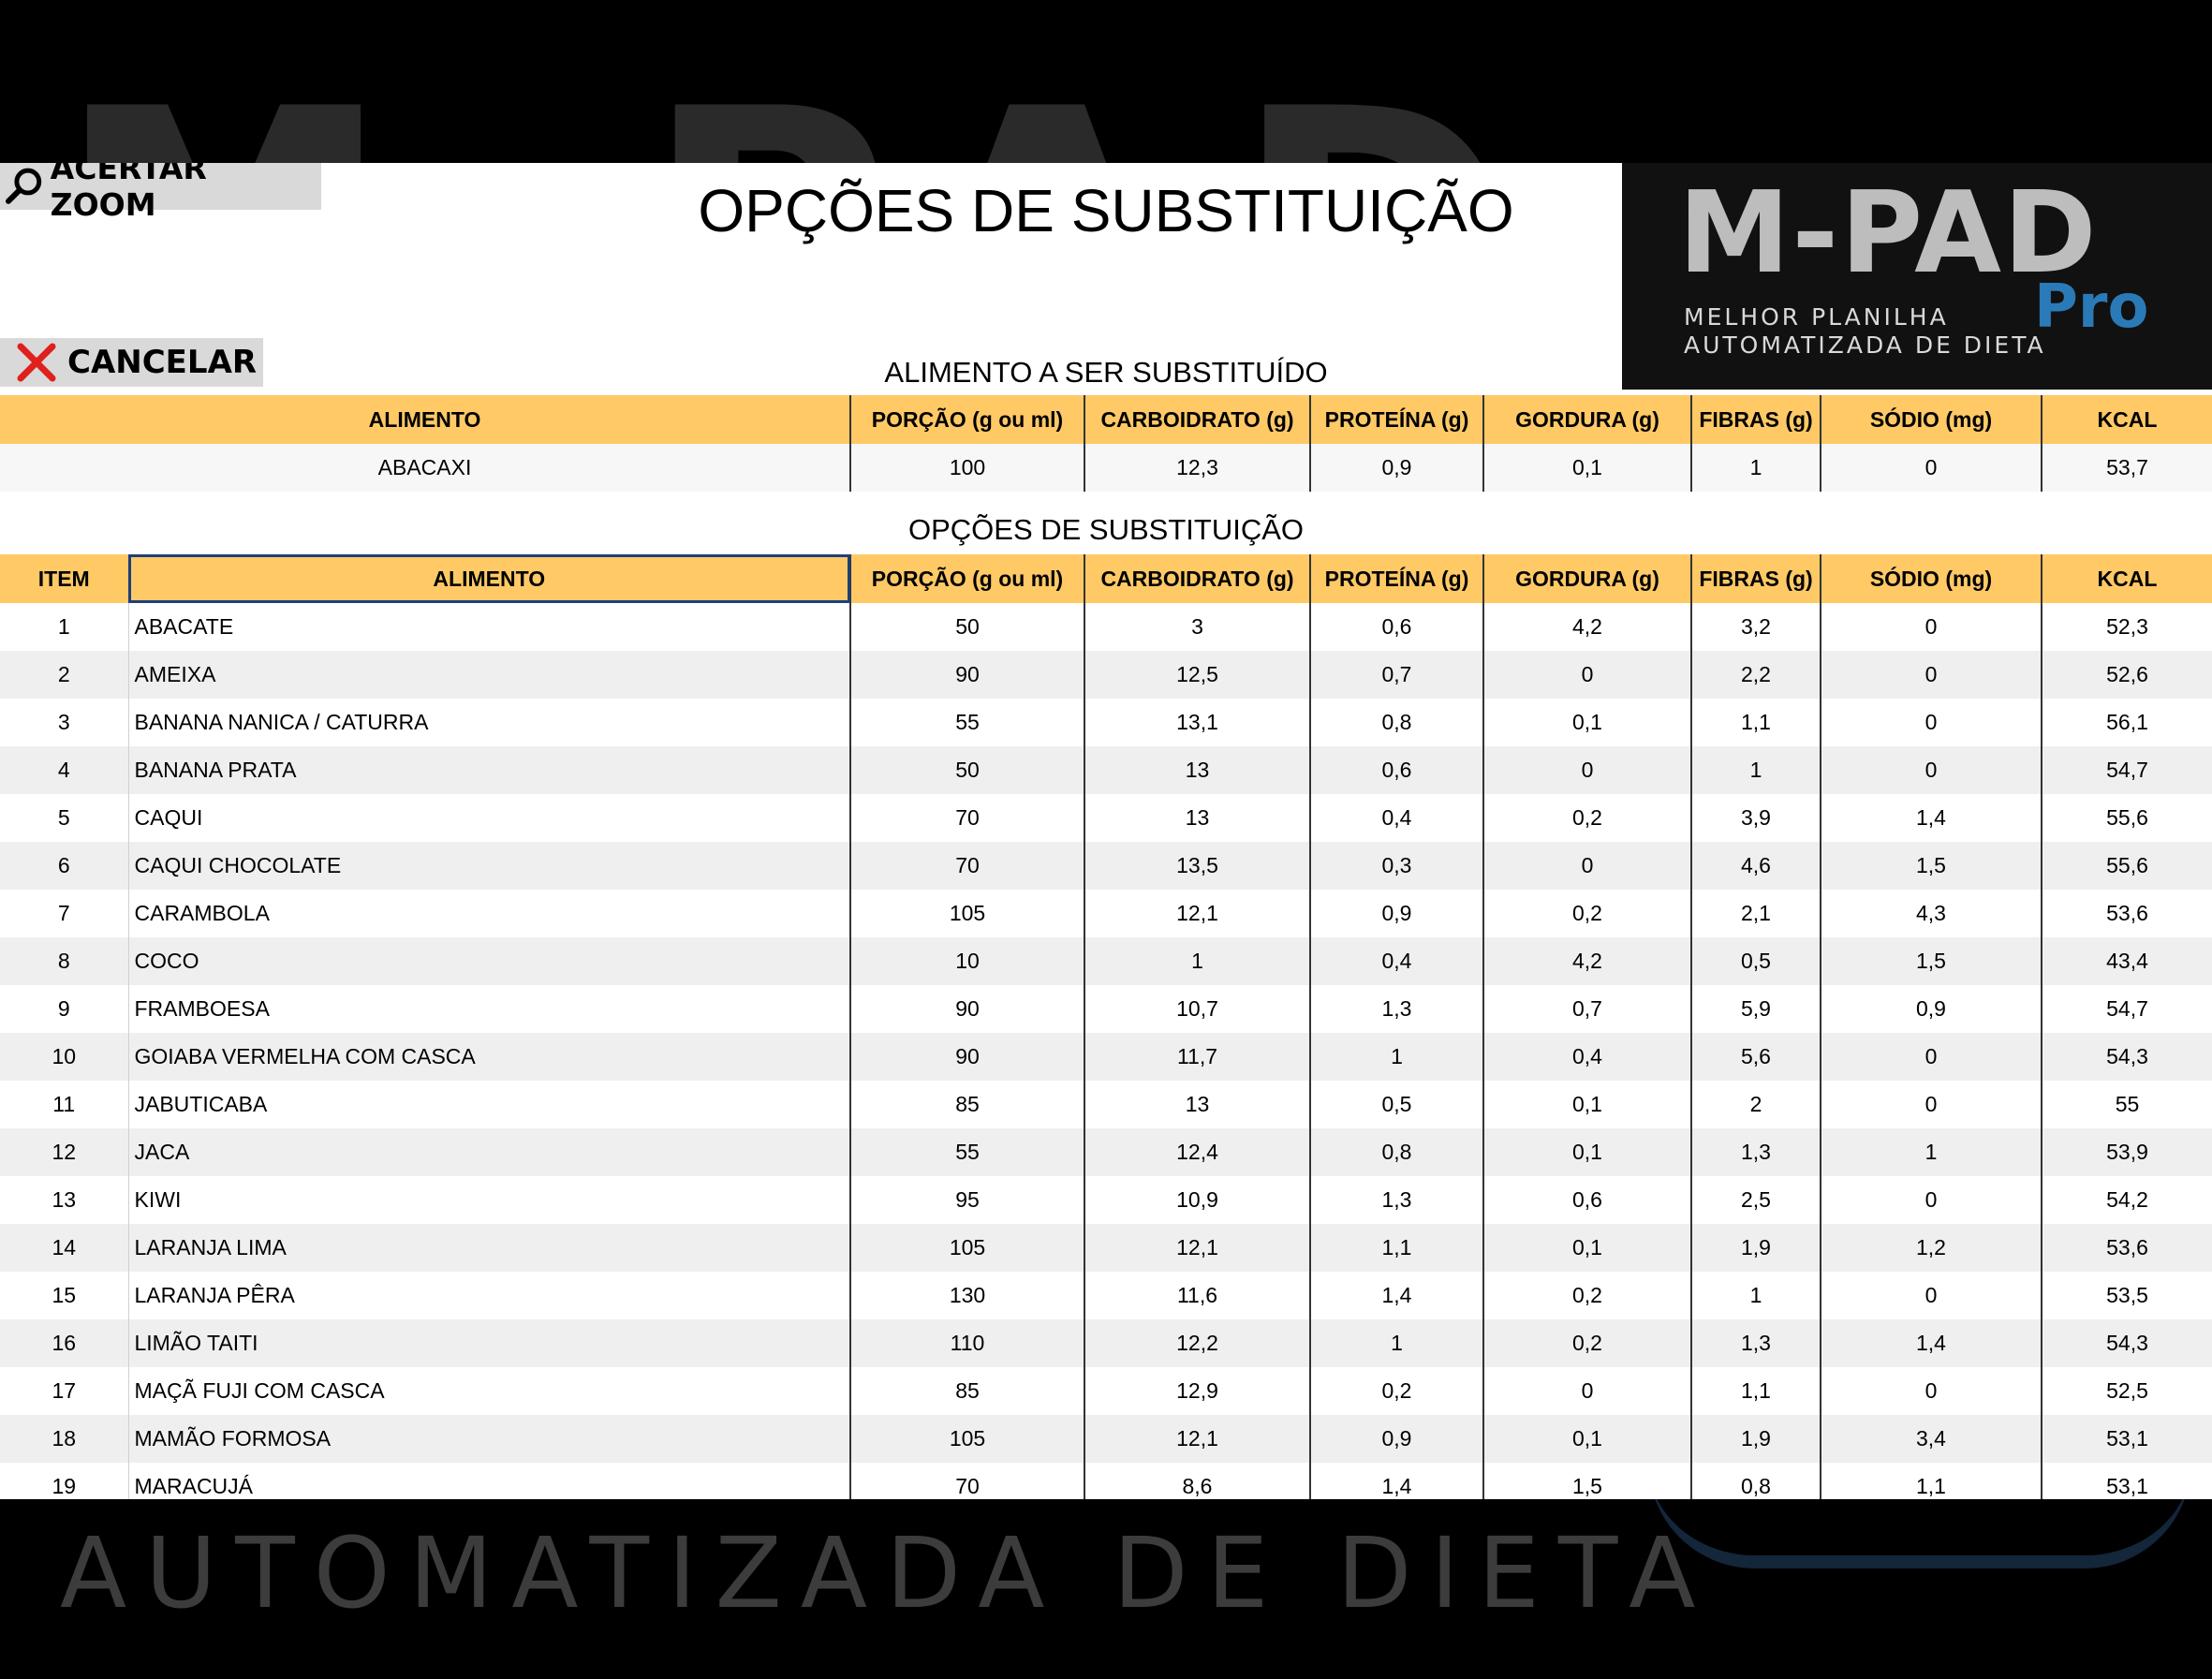 This screenshot has width=2212, height=1679. I want to click on table-row: 5 CAQUI 70 13 0,4 0,2 3,9 1,4 55,6, so click(1106, 818).